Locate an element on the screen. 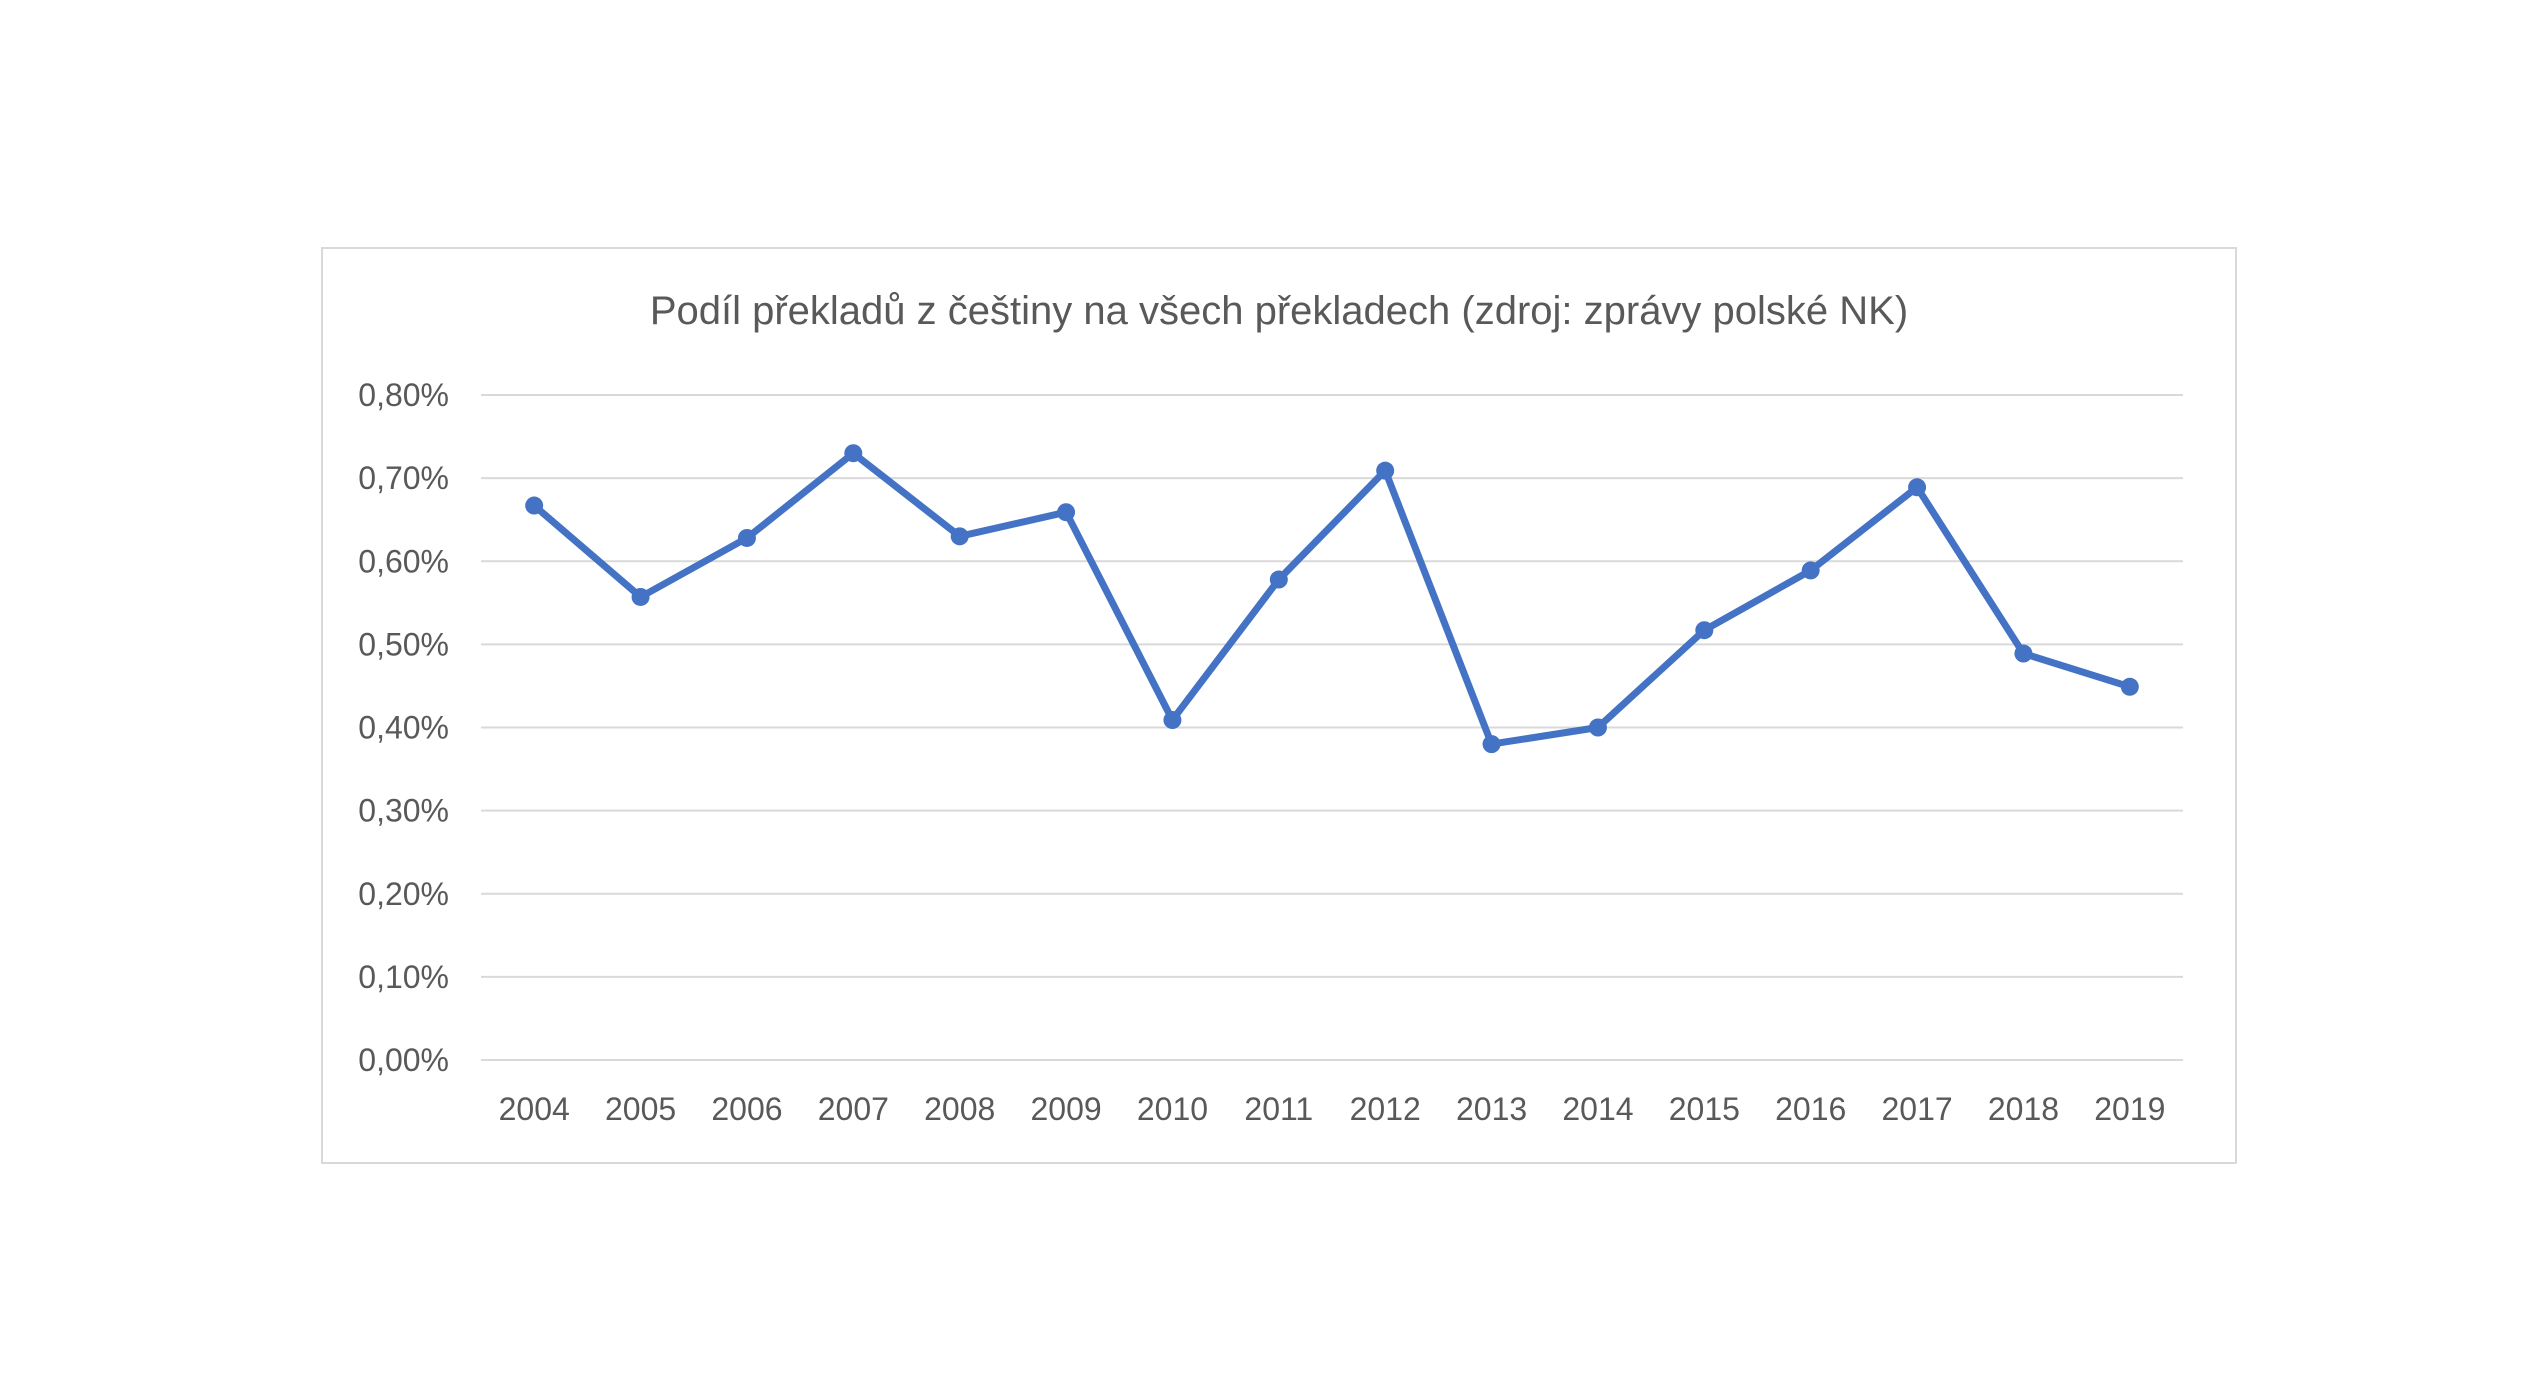 This screenshot has height=1398, width=2530. y-tick-label: 0,60% is located at coordinates (403, 561).